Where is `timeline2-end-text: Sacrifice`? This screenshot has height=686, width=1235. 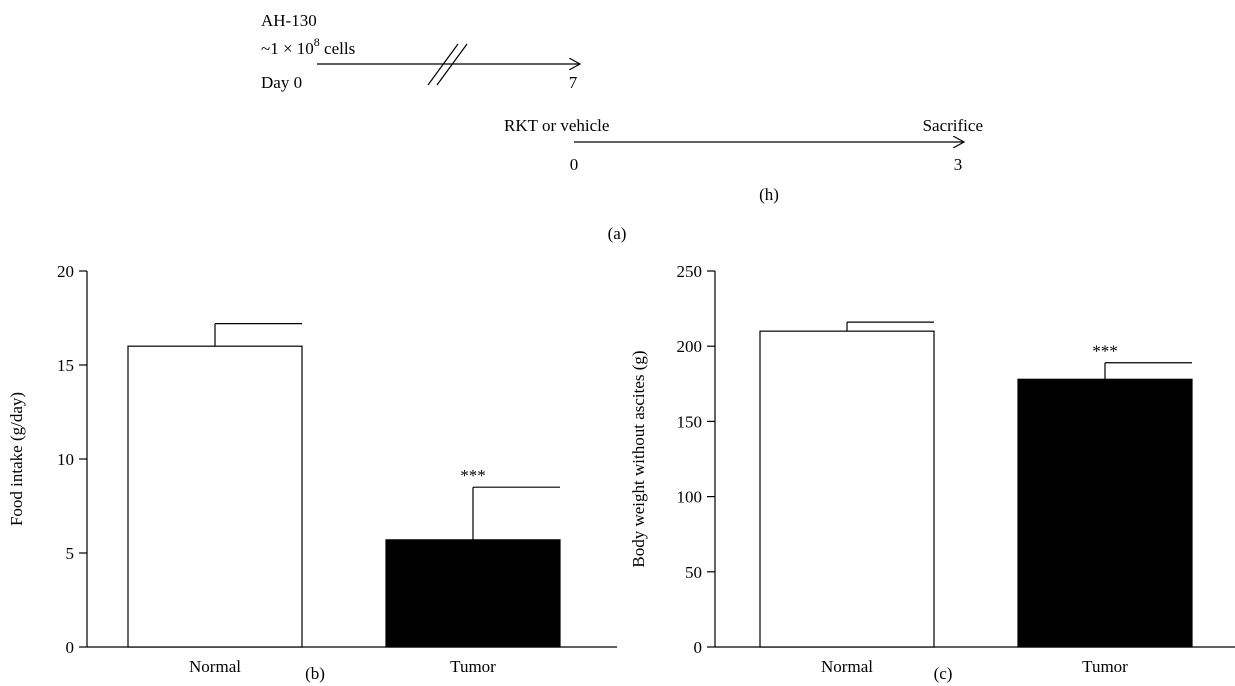
timeline2-end-text: Sacrifice is located at coordinates (953, 125).